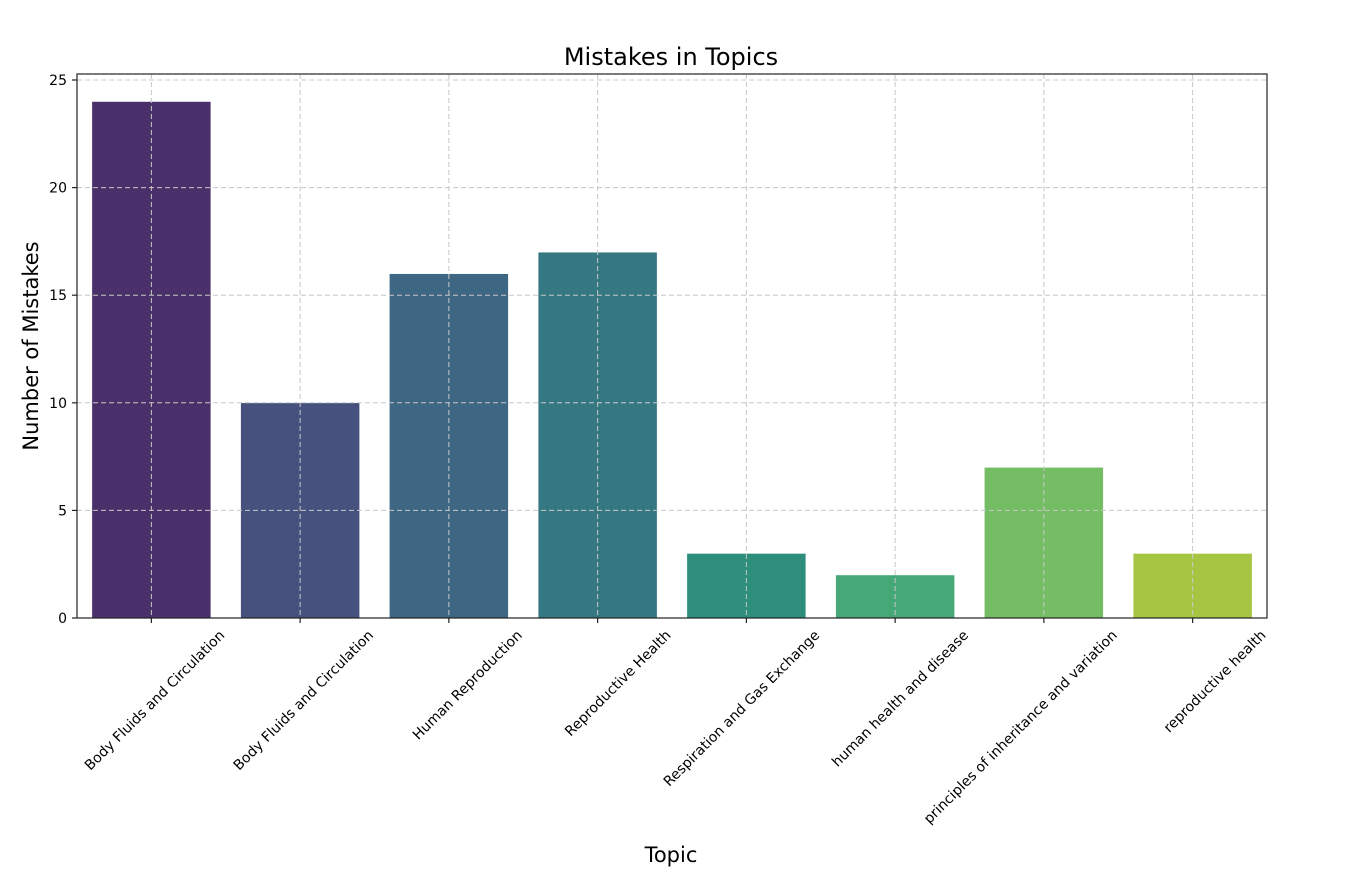  Describe the element at coordinates (31, 345) in the screenshot. I see `y-axis-label: Number of Mistakes` at that location.